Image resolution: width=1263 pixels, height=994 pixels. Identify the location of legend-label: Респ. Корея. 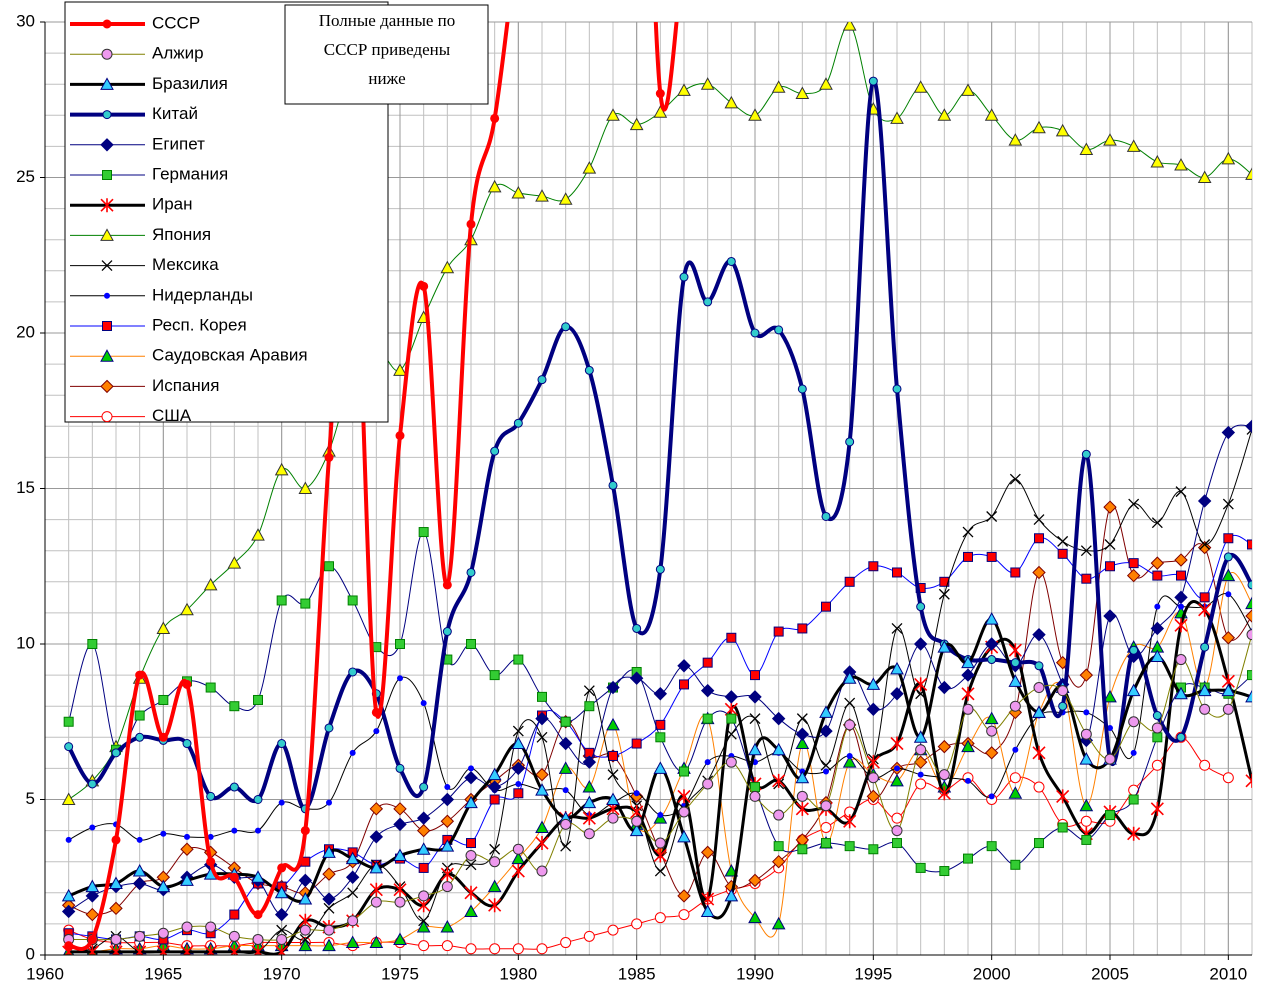
(199, 324).